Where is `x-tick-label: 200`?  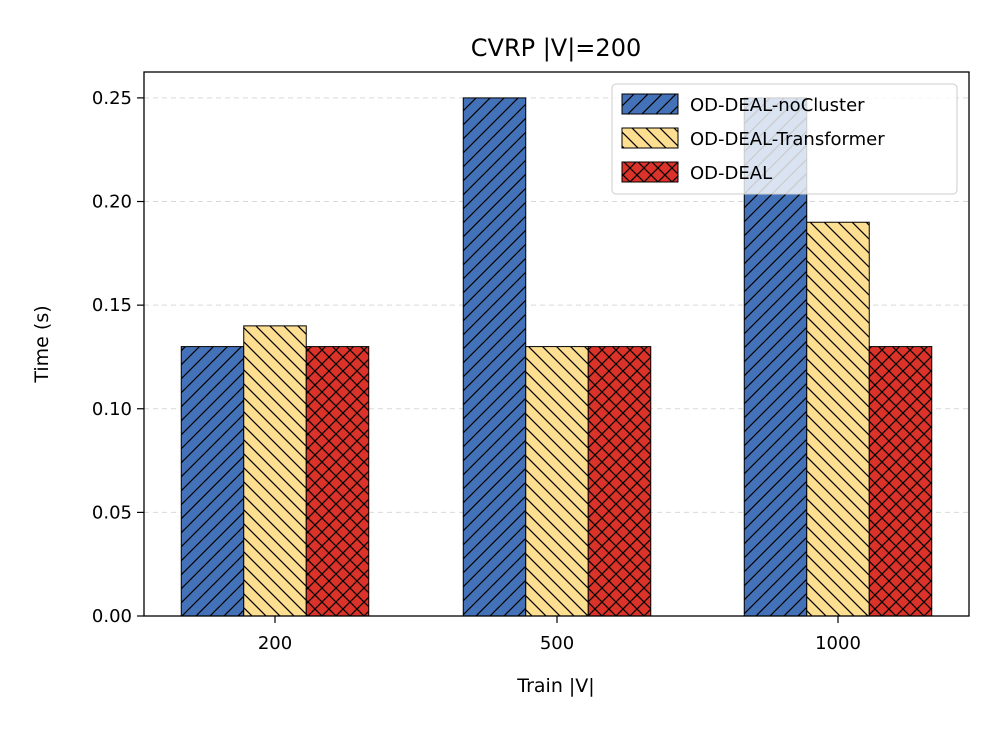
x-tick-label: 200 is located at coordinates (275, 643).